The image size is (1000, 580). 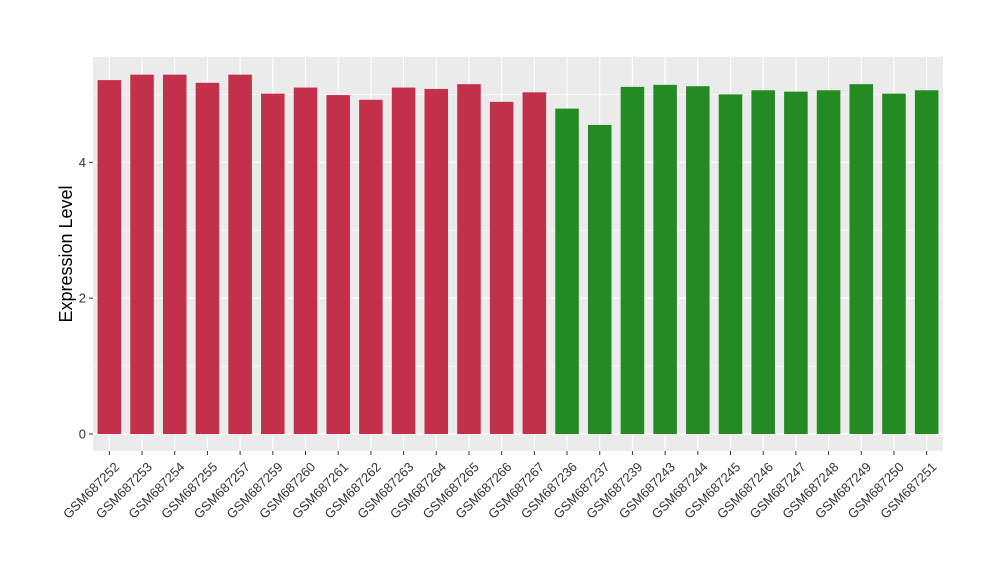 What do you see at coordinates (109, 257) in the screenshot?
I see `bar-GSM687252` at bounding box center [109, 257].